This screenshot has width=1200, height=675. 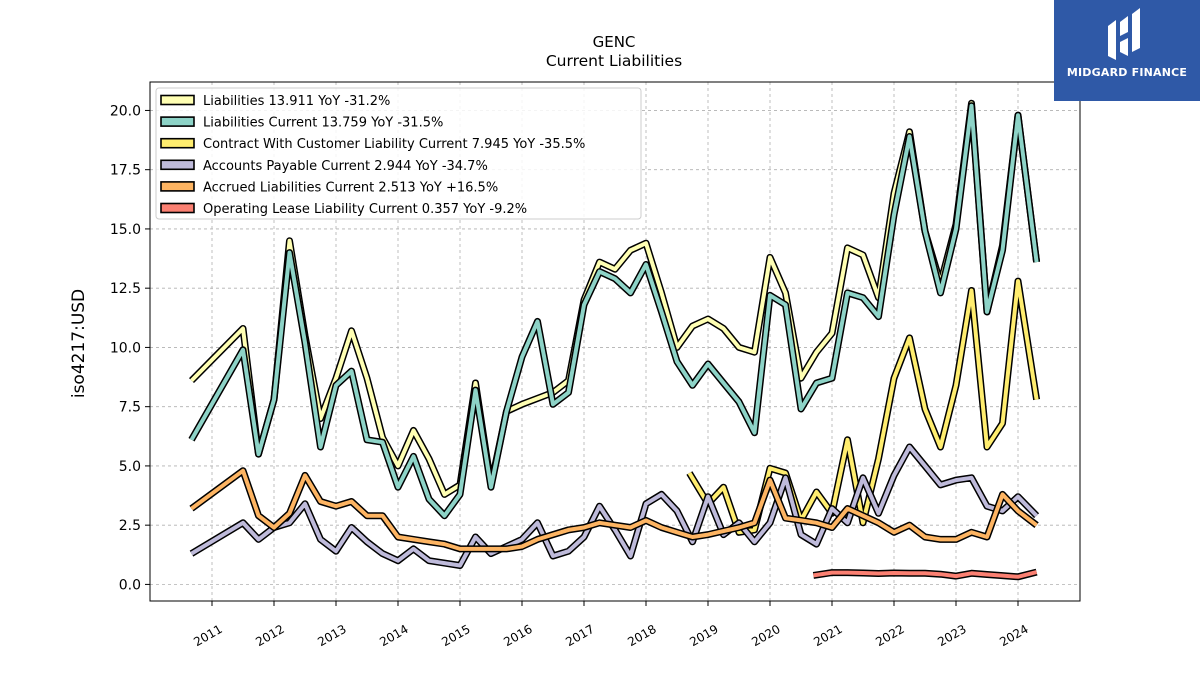 I want to click on series-outline, so click(x=614, y=506).